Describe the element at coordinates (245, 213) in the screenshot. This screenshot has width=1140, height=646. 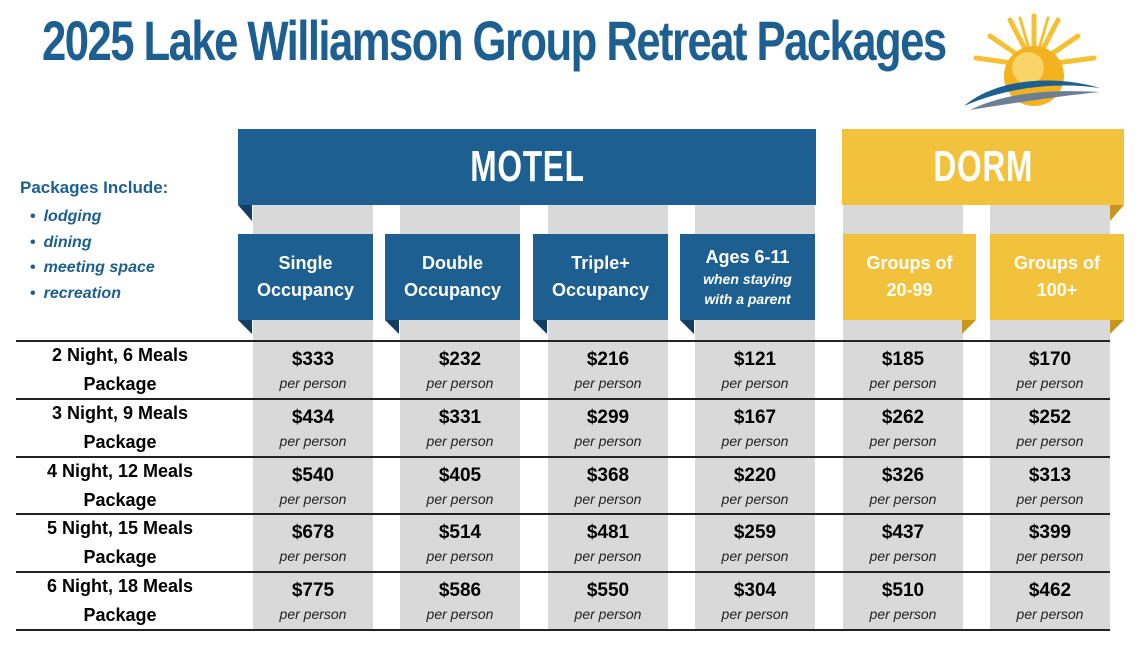
I see `motel-band-fold` at that location.